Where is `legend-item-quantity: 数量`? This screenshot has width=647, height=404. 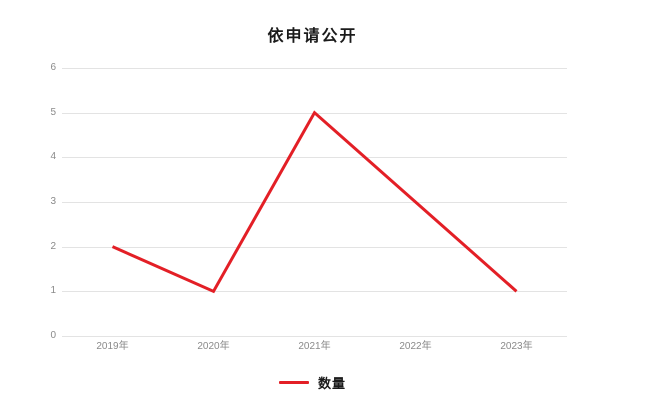 legend-item-quantity: 数量 is located at coordinates (312, 382).